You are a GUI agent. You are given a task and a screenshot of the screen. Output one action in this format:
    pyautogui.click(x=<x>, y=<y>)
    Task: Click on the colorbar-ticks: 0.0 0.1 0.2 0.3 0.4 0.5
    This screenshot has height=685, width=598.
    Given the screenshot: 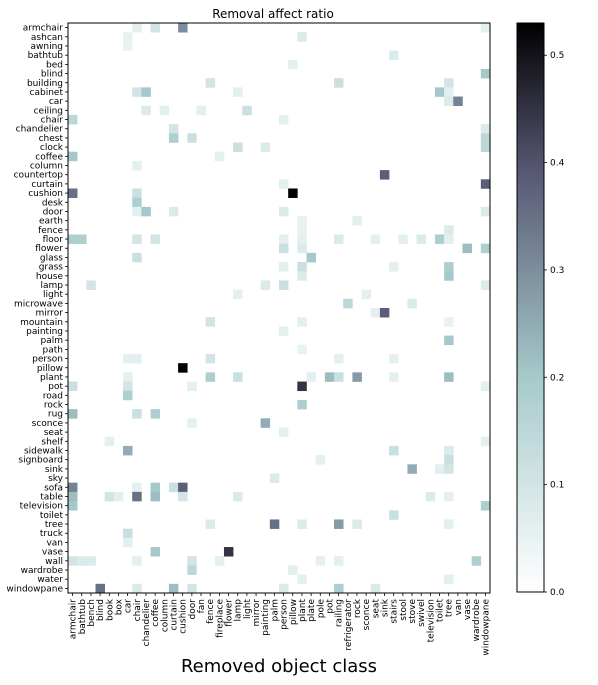 What is the action you would take?
    pyautogui.click(x=554, y=324)
    